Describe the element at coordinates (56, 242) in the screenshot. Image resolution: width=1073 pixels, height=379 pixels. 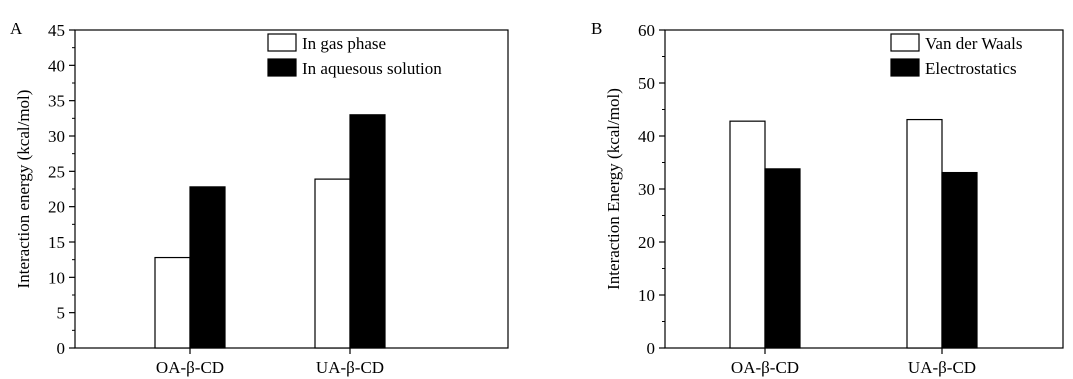
I see `y-tick-label: 15` at that location.